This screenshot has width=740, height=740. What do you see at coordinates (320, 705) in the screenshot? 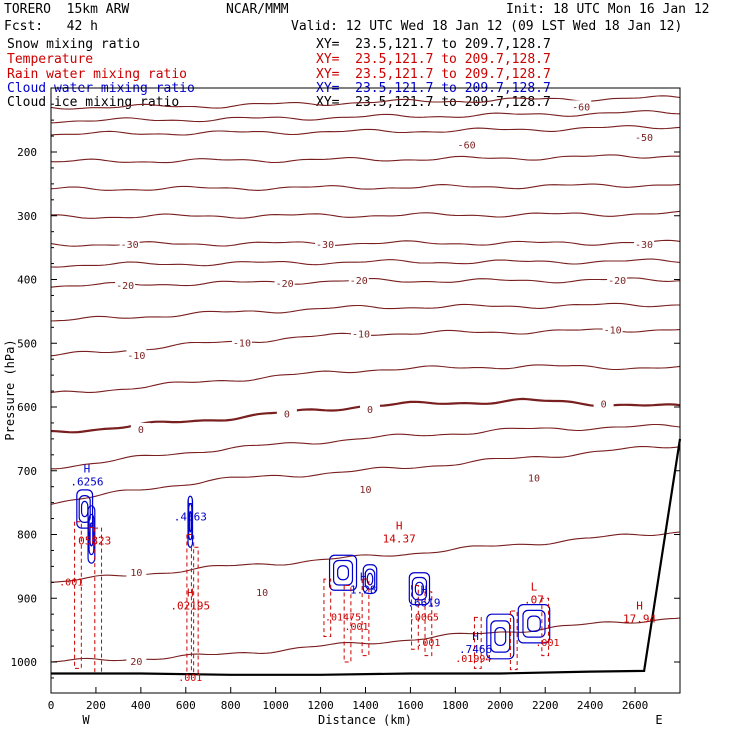
I see `x-tick-label: 1200` at bounding box center [320, 705].